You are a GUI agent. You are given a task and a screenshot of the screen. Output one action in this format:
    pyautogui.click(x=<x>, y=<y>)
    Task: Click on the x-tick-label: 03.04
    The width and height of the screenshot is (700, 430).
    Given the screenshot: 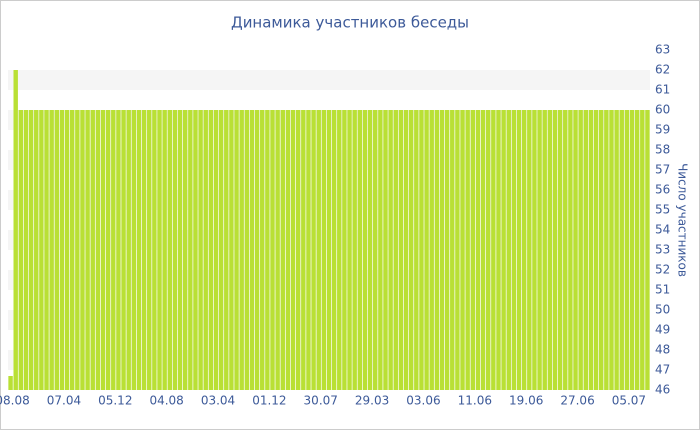 What is the action you would take?
    pyautogui.click(x=218, y=401)
    